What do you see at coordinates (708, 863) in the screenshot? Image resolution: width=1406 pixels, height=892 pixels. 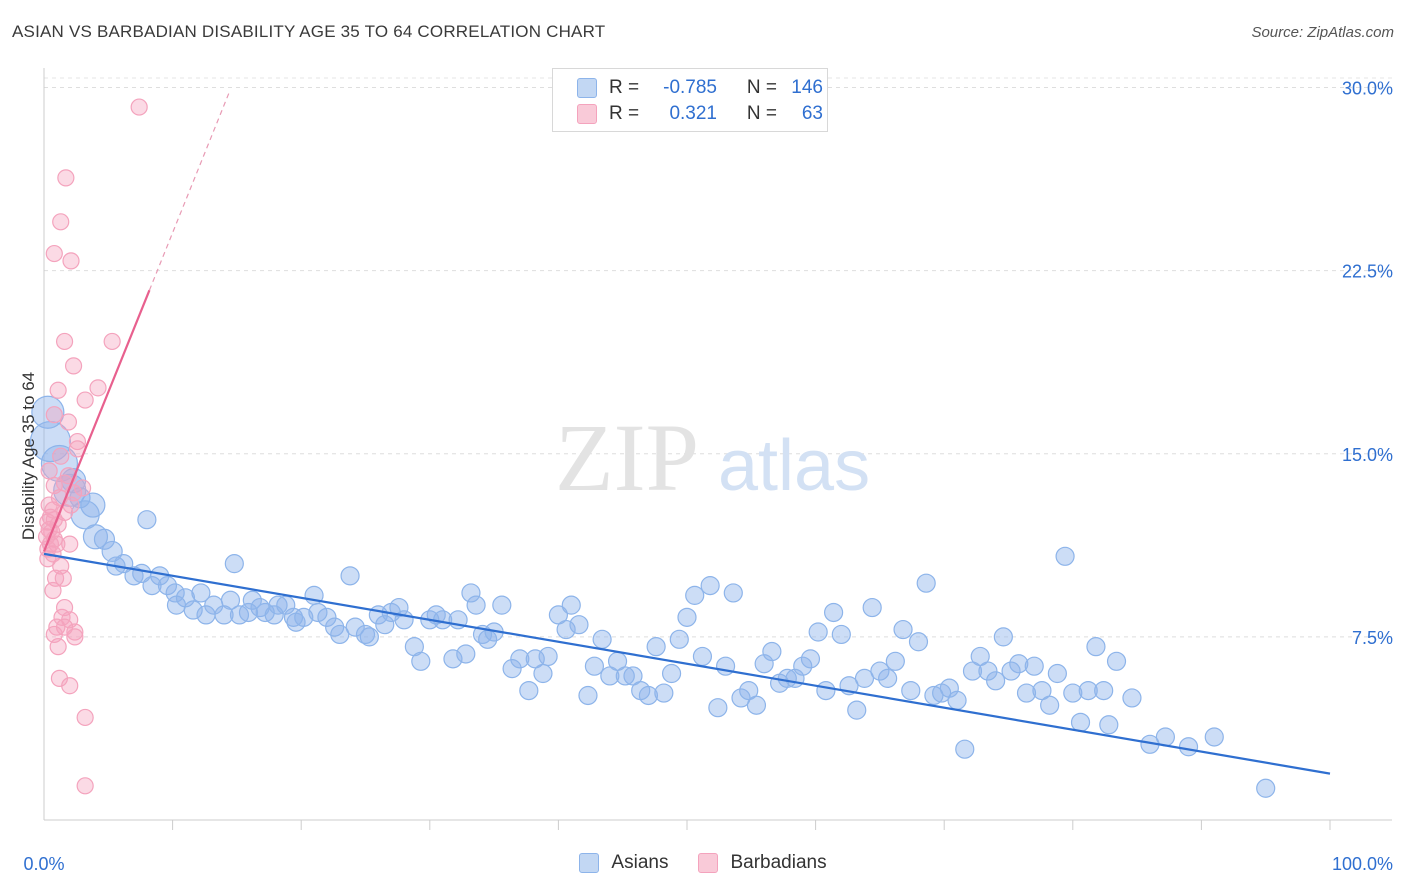 I see `series-swatch-barbadians` at bounding box center [708, 863].